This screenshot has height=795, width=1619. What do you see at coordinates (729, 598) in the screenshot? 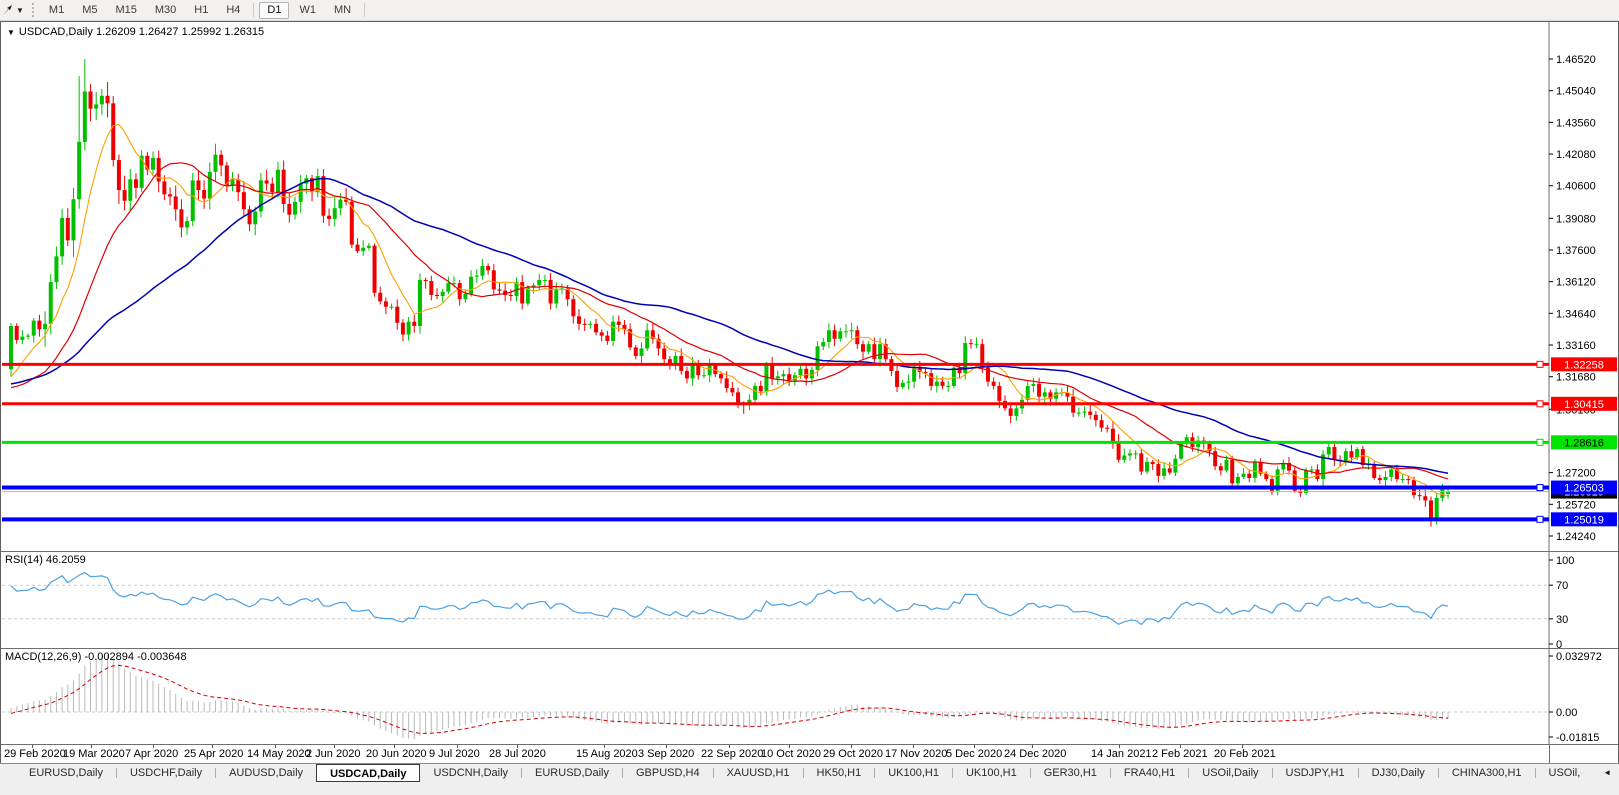
I see `rsi-line` at bounding box center [729, 598].